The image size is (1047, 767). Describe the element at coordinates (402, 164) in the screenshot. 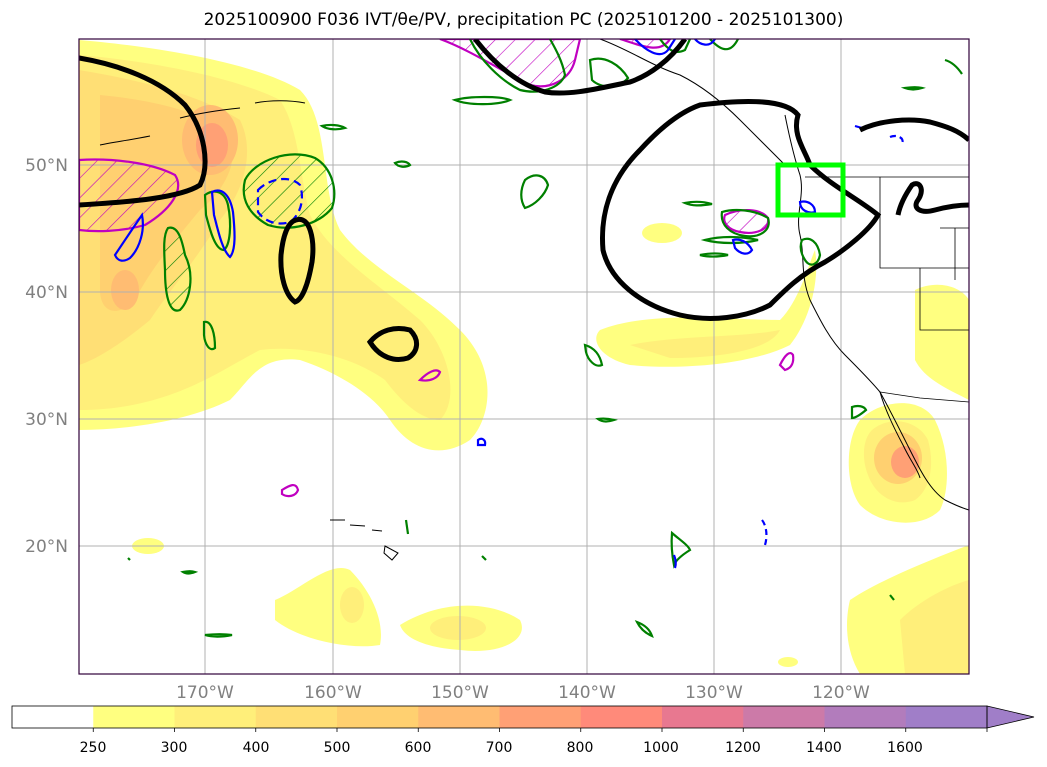

I see `theta-e-north-g` at that location.